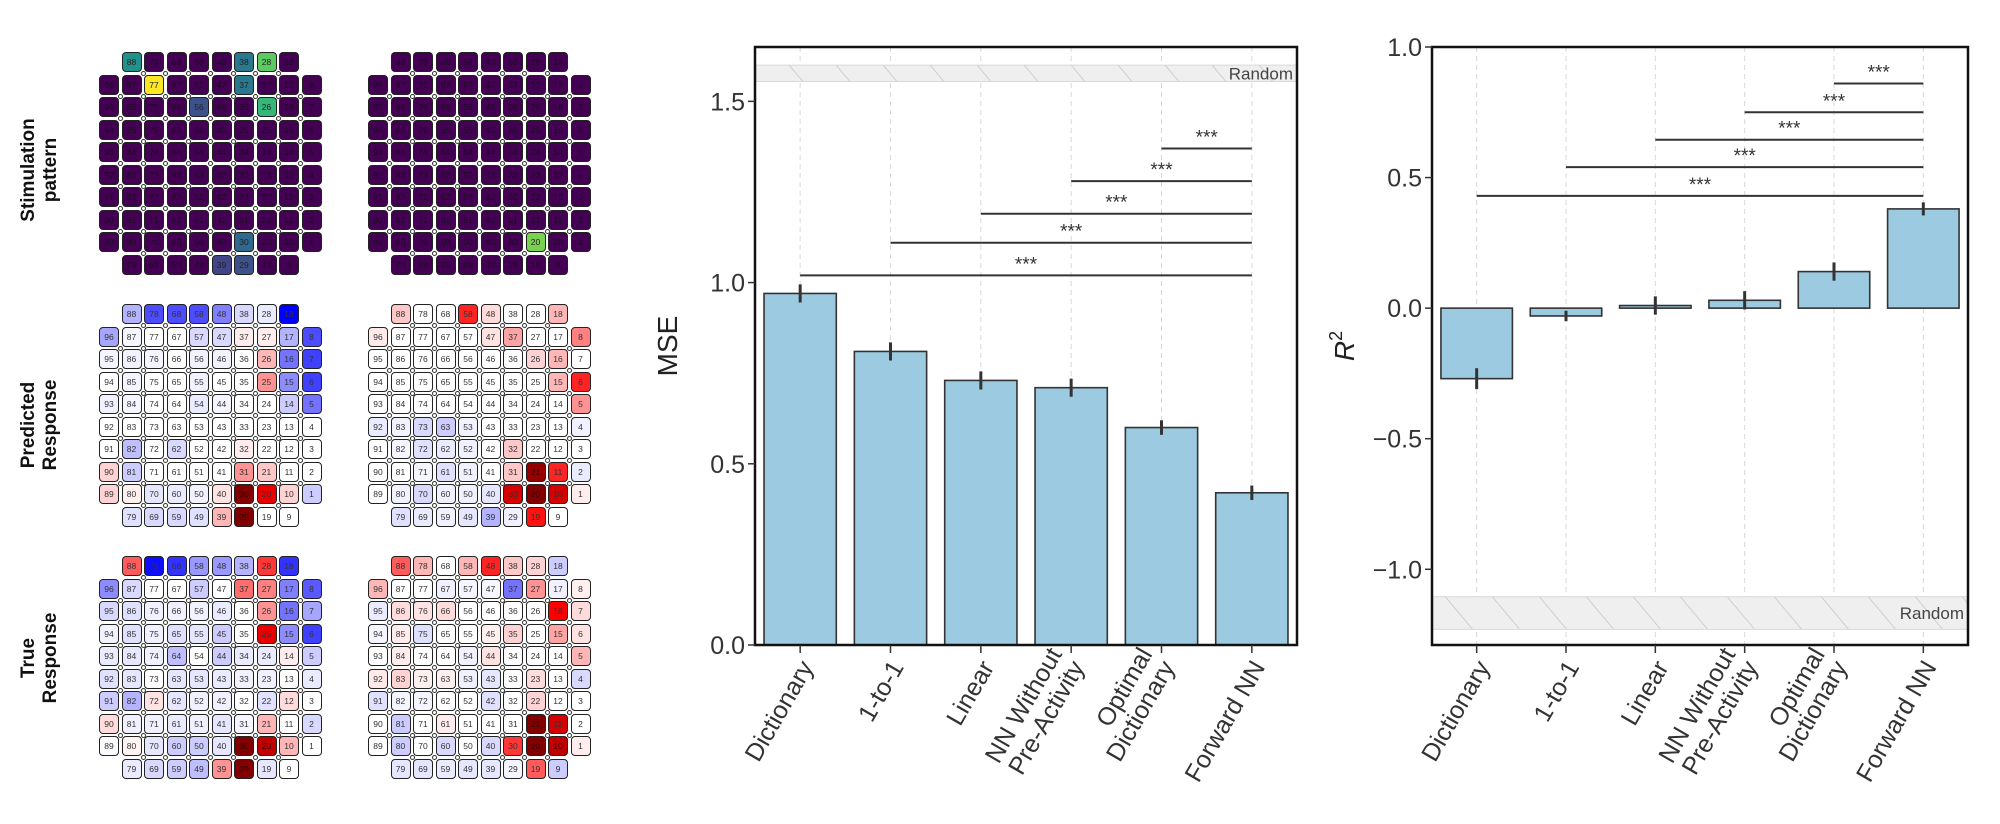  I want to click on electrode-18: 18, so click(558, 566).